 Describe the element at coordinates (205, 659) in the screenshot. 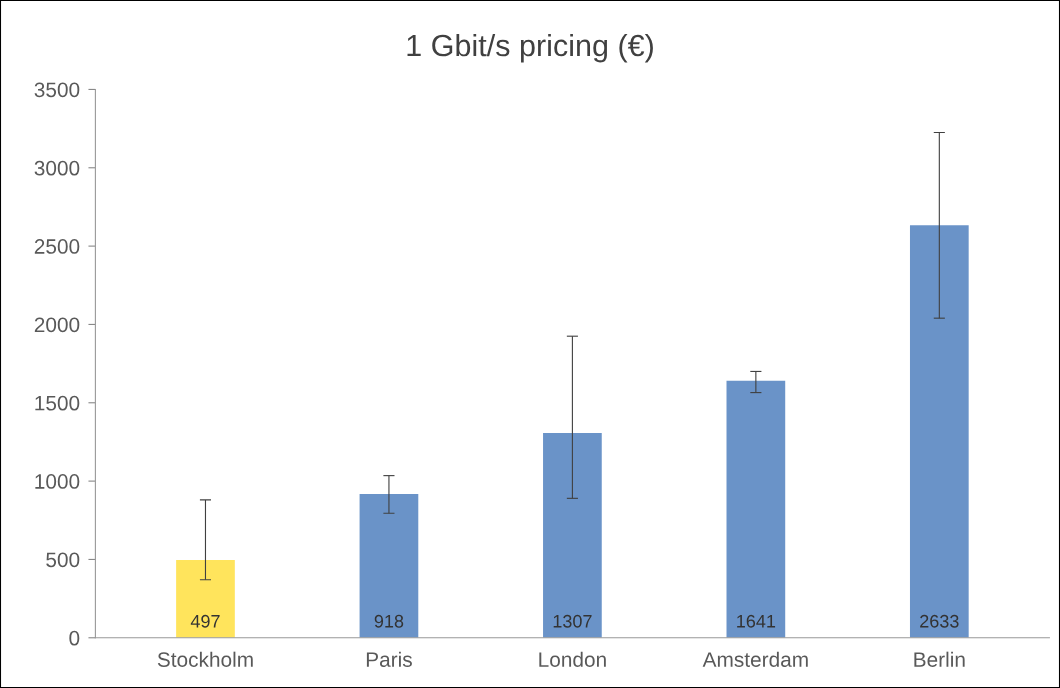

I see `x-tick-label: Stockholm` at that location.